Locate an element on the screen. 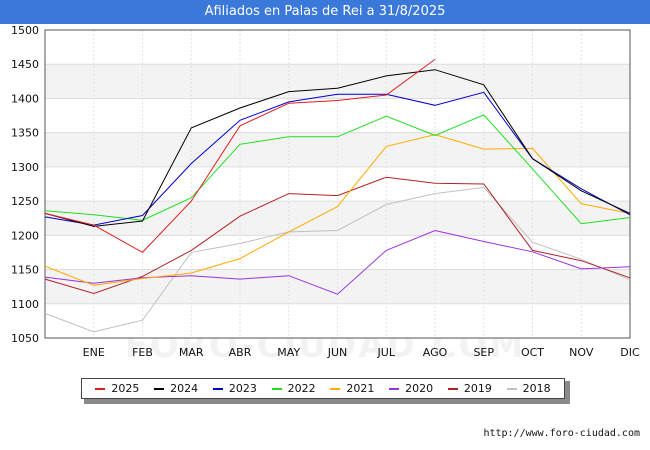 The image size is (650, 450). y-tick-label: 1200 is located at coordinates (25, 235).